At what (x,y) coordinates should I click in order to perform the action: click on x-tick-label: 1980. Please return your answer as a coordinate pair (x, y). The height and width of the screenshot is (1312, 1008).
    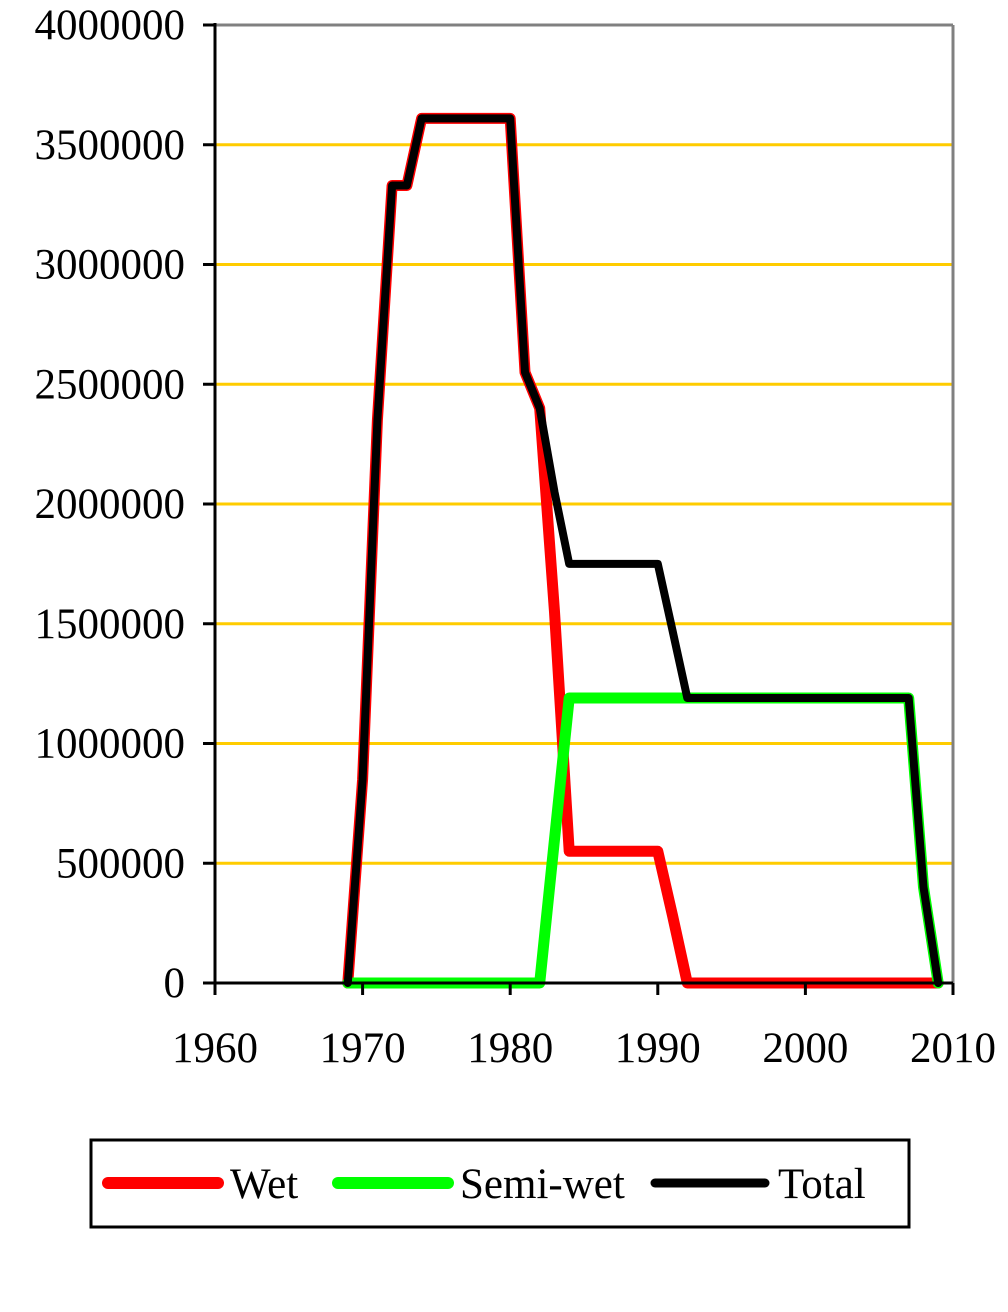
    Looking at the image, I should click on (510, 1048).